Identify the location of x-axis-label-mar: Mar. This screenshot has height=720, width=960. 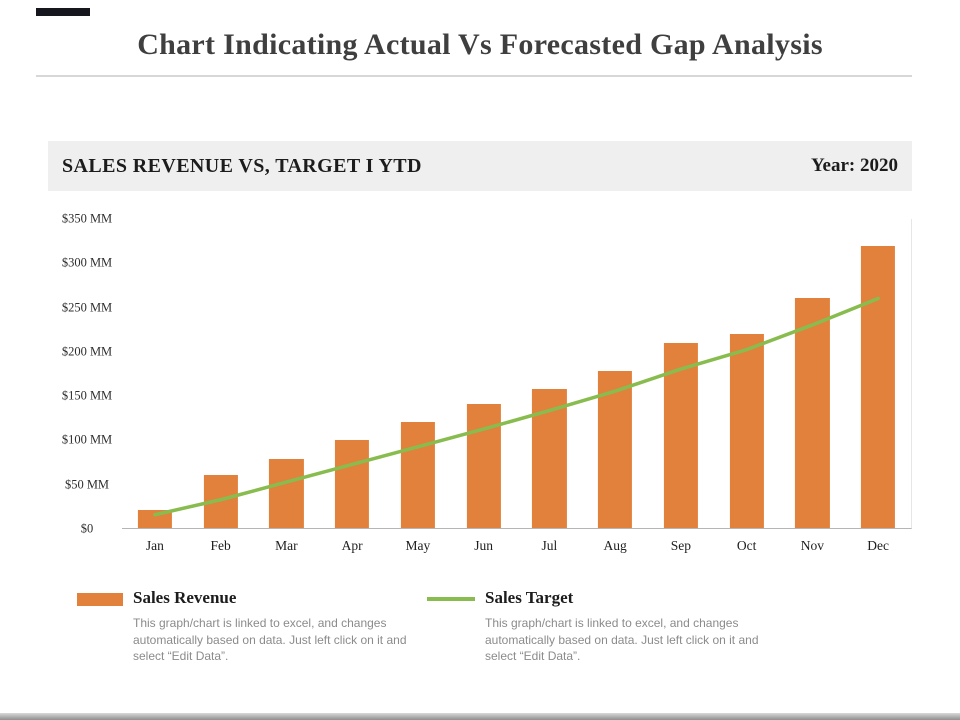
(286, 545).